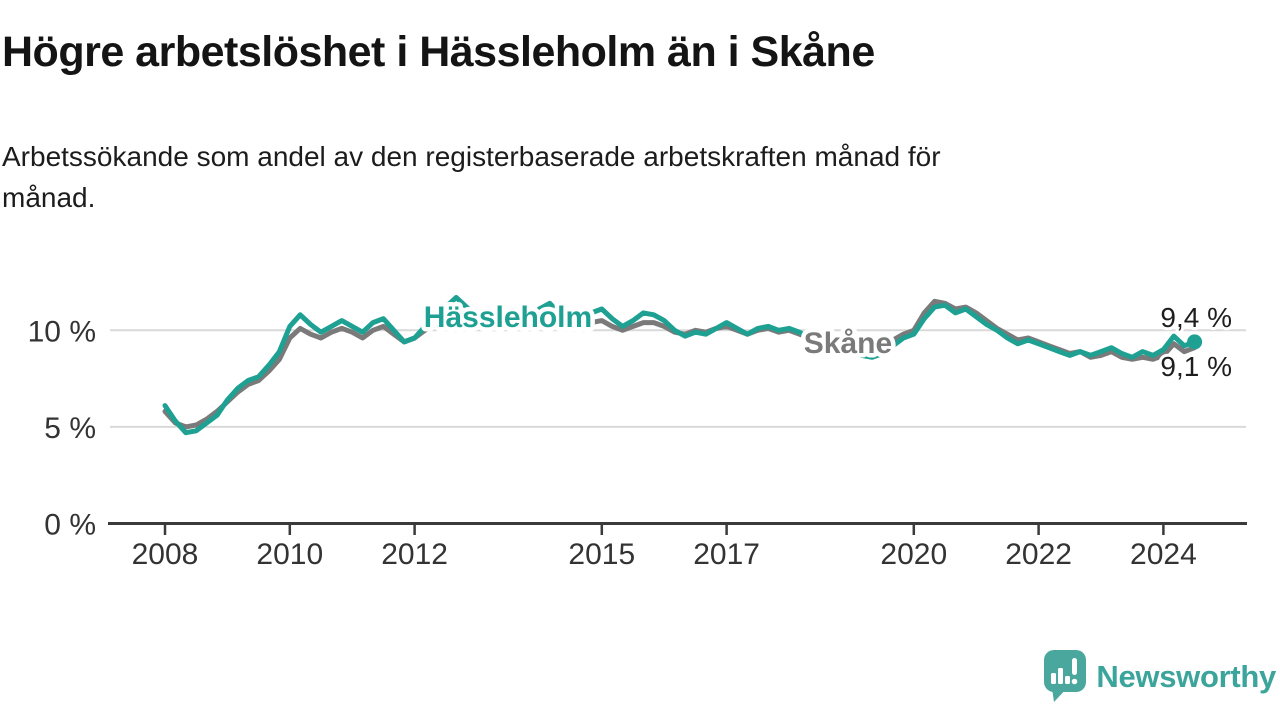 The width and height of the screenshot is (1280, 720). What do you see at coordinates (726, 554) in the screenshot?
I see `x-tick-label: 2017` at bounding box center [726, 554].